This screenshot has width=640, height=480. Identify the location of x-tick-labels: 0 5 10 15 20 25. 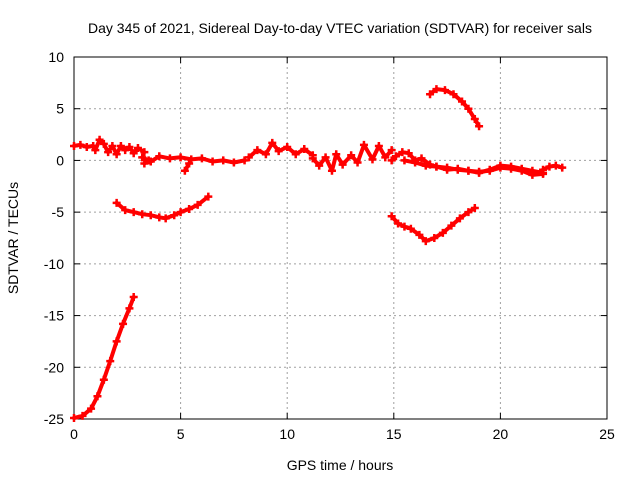
(342, 434).